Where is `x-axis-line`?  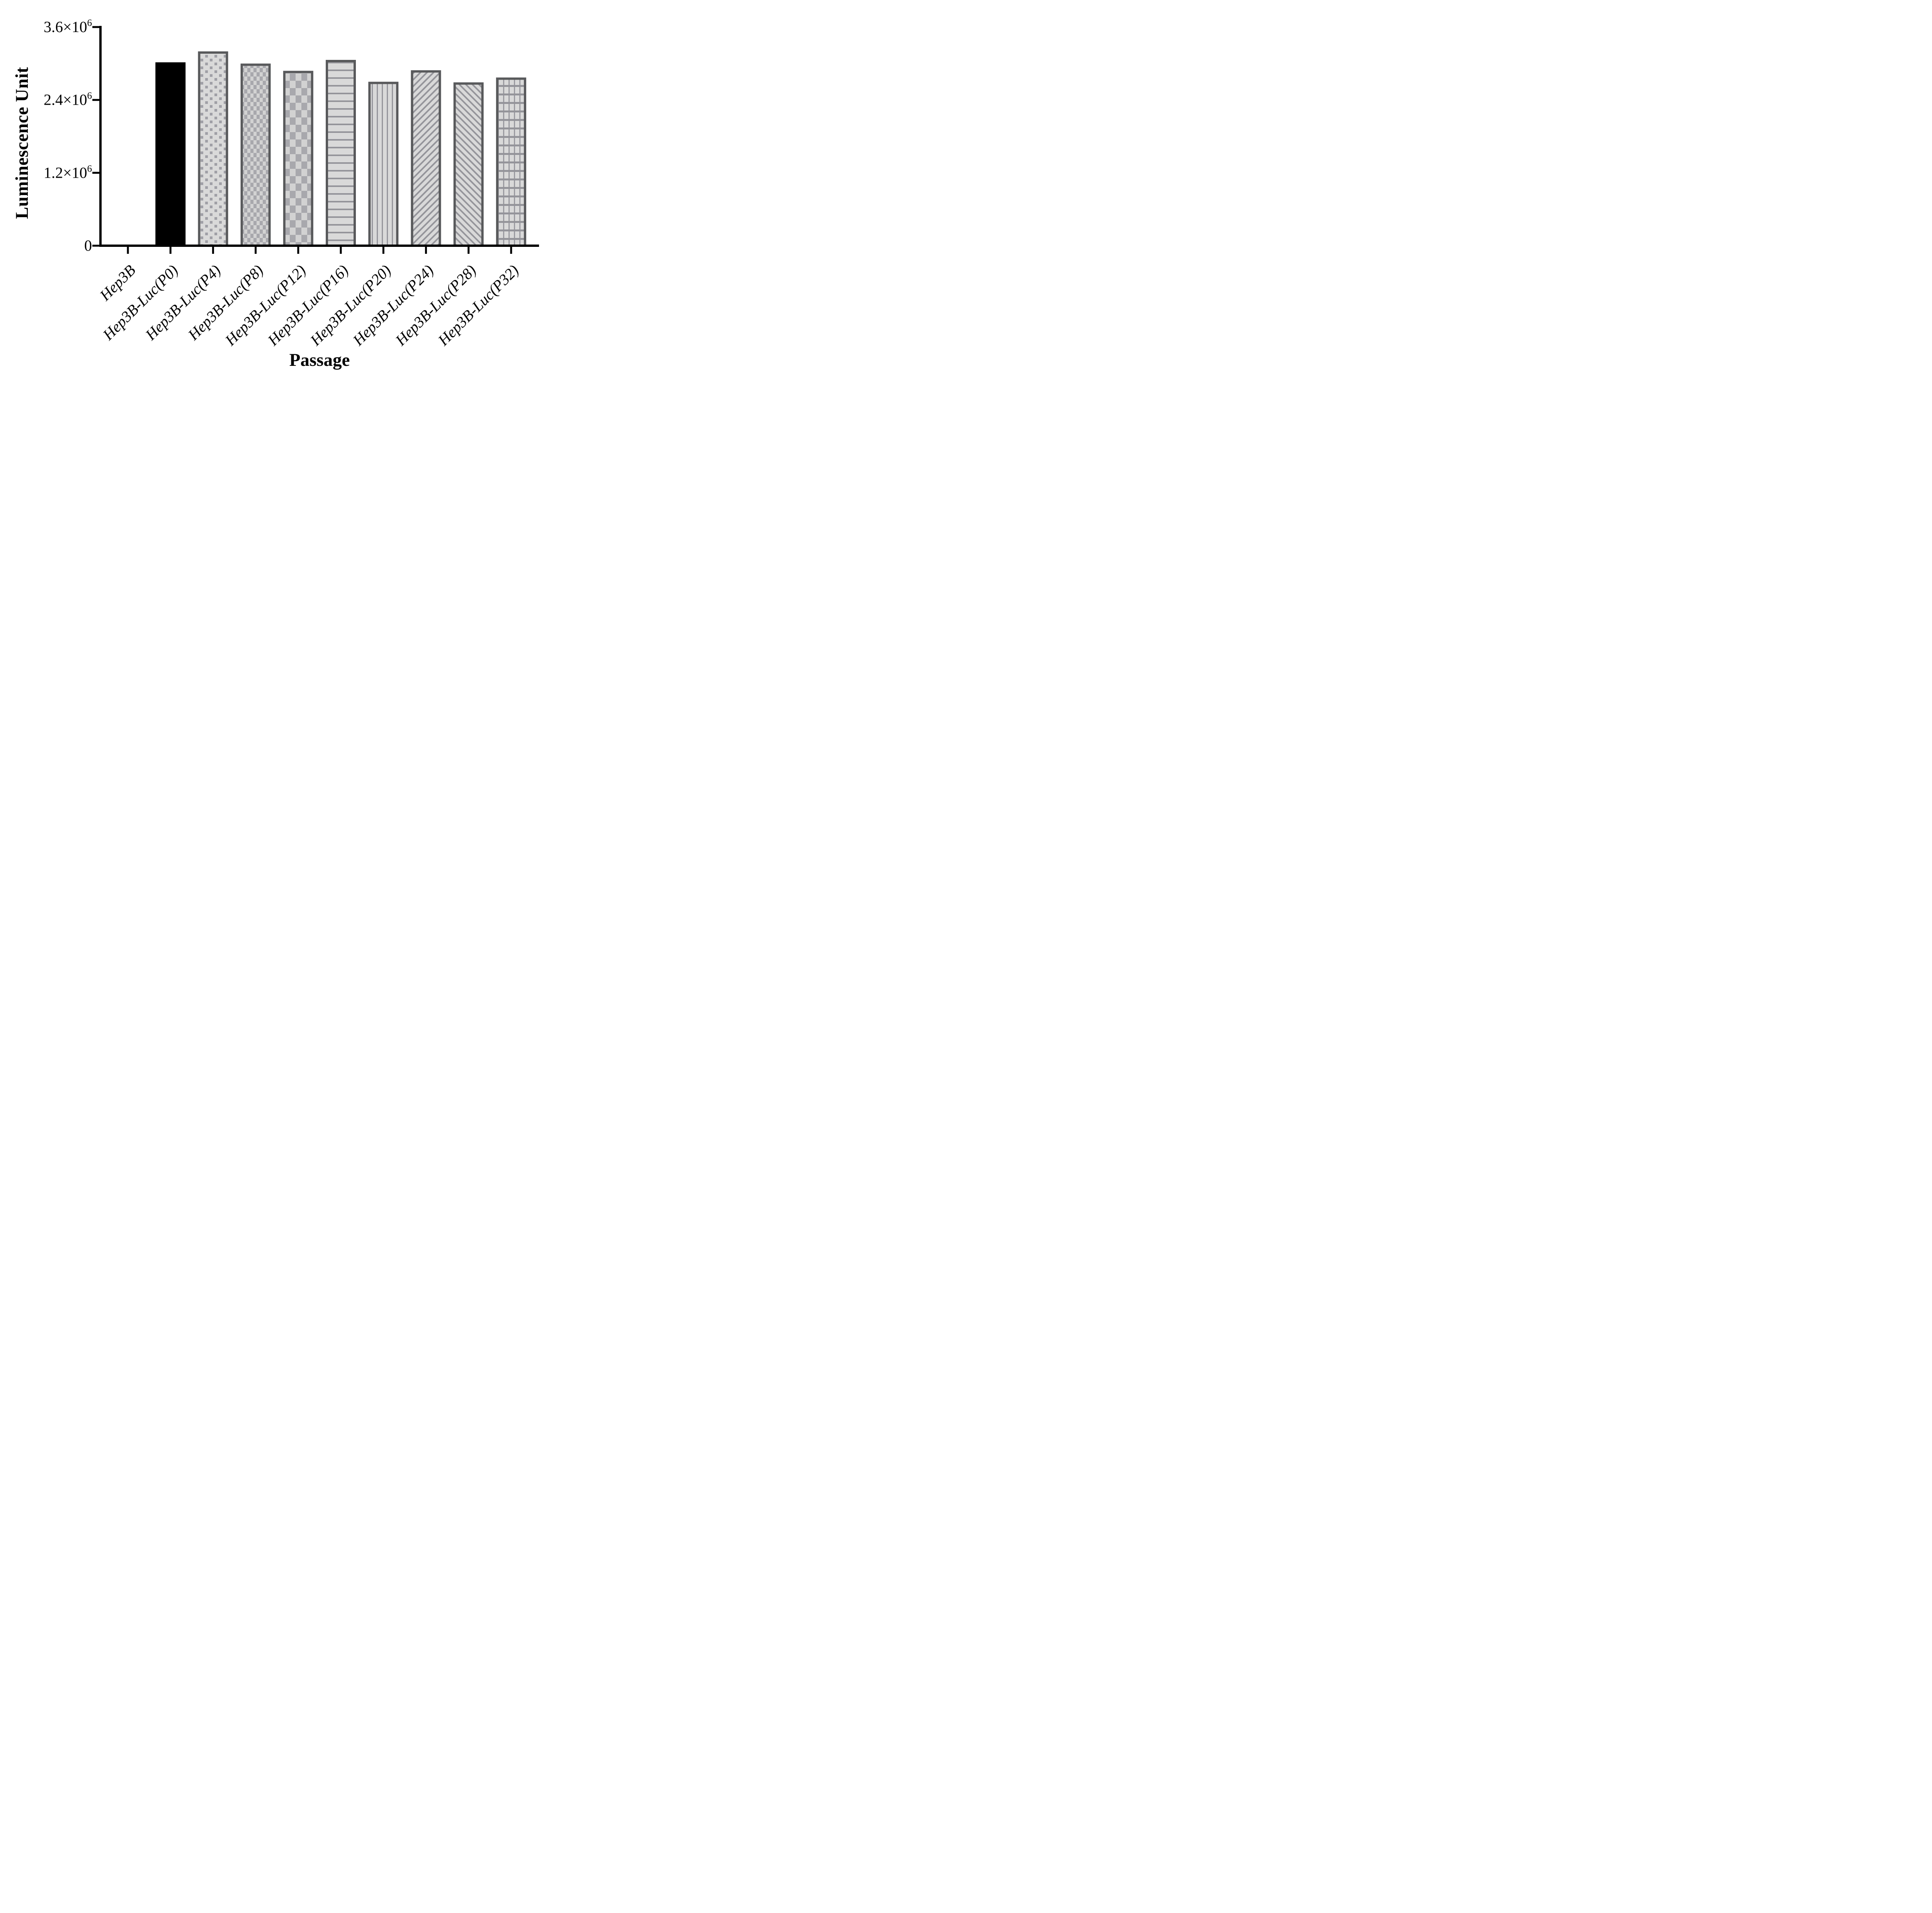
x-axis-line is located at coordinates (319, 246).